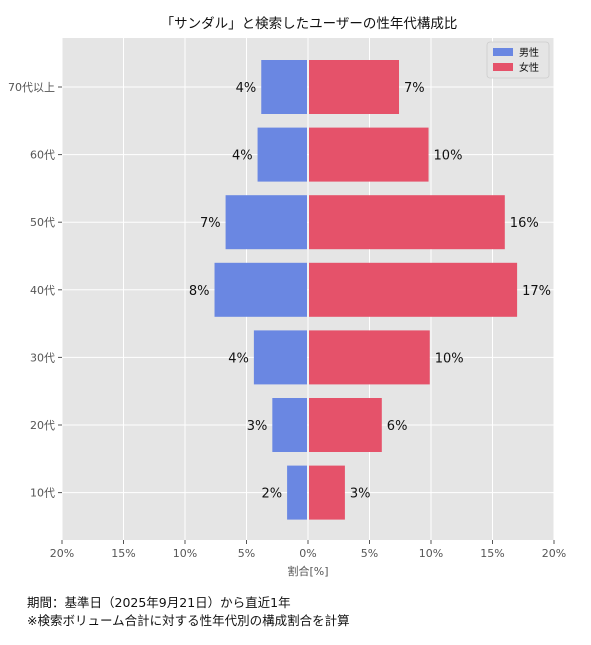 This screenshot has width=591, height=645. What do you see at coordinates (42, 425) in the screenshot?
I see `y-tick-label: 20代` at bounding box center [42, 425].